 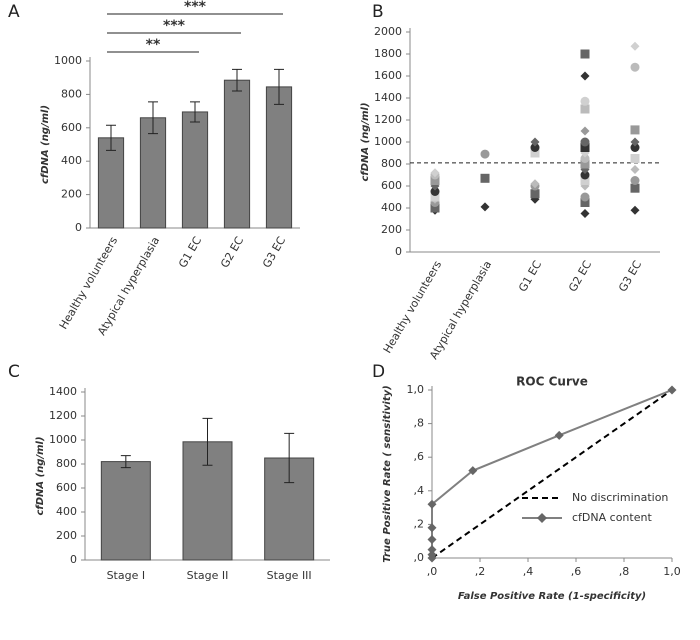 I want to click on y-tick-label: 1400, so click(x=63, y=391).